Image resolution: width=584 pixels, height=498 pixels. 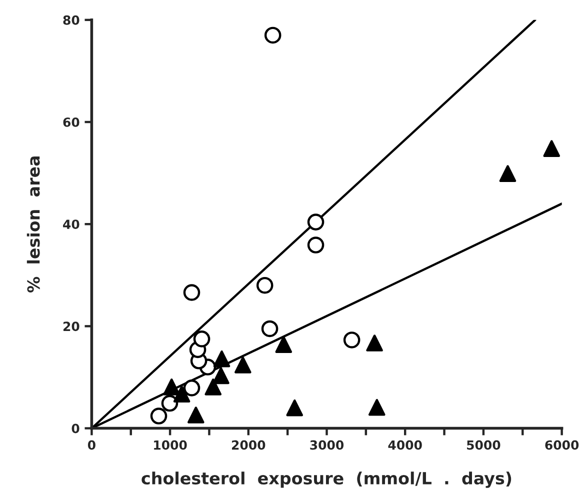 What do you see at coordinates (327, 445) in the screenshot?
I see `x-tick-label: 3000` at bounding box center [327, 445].